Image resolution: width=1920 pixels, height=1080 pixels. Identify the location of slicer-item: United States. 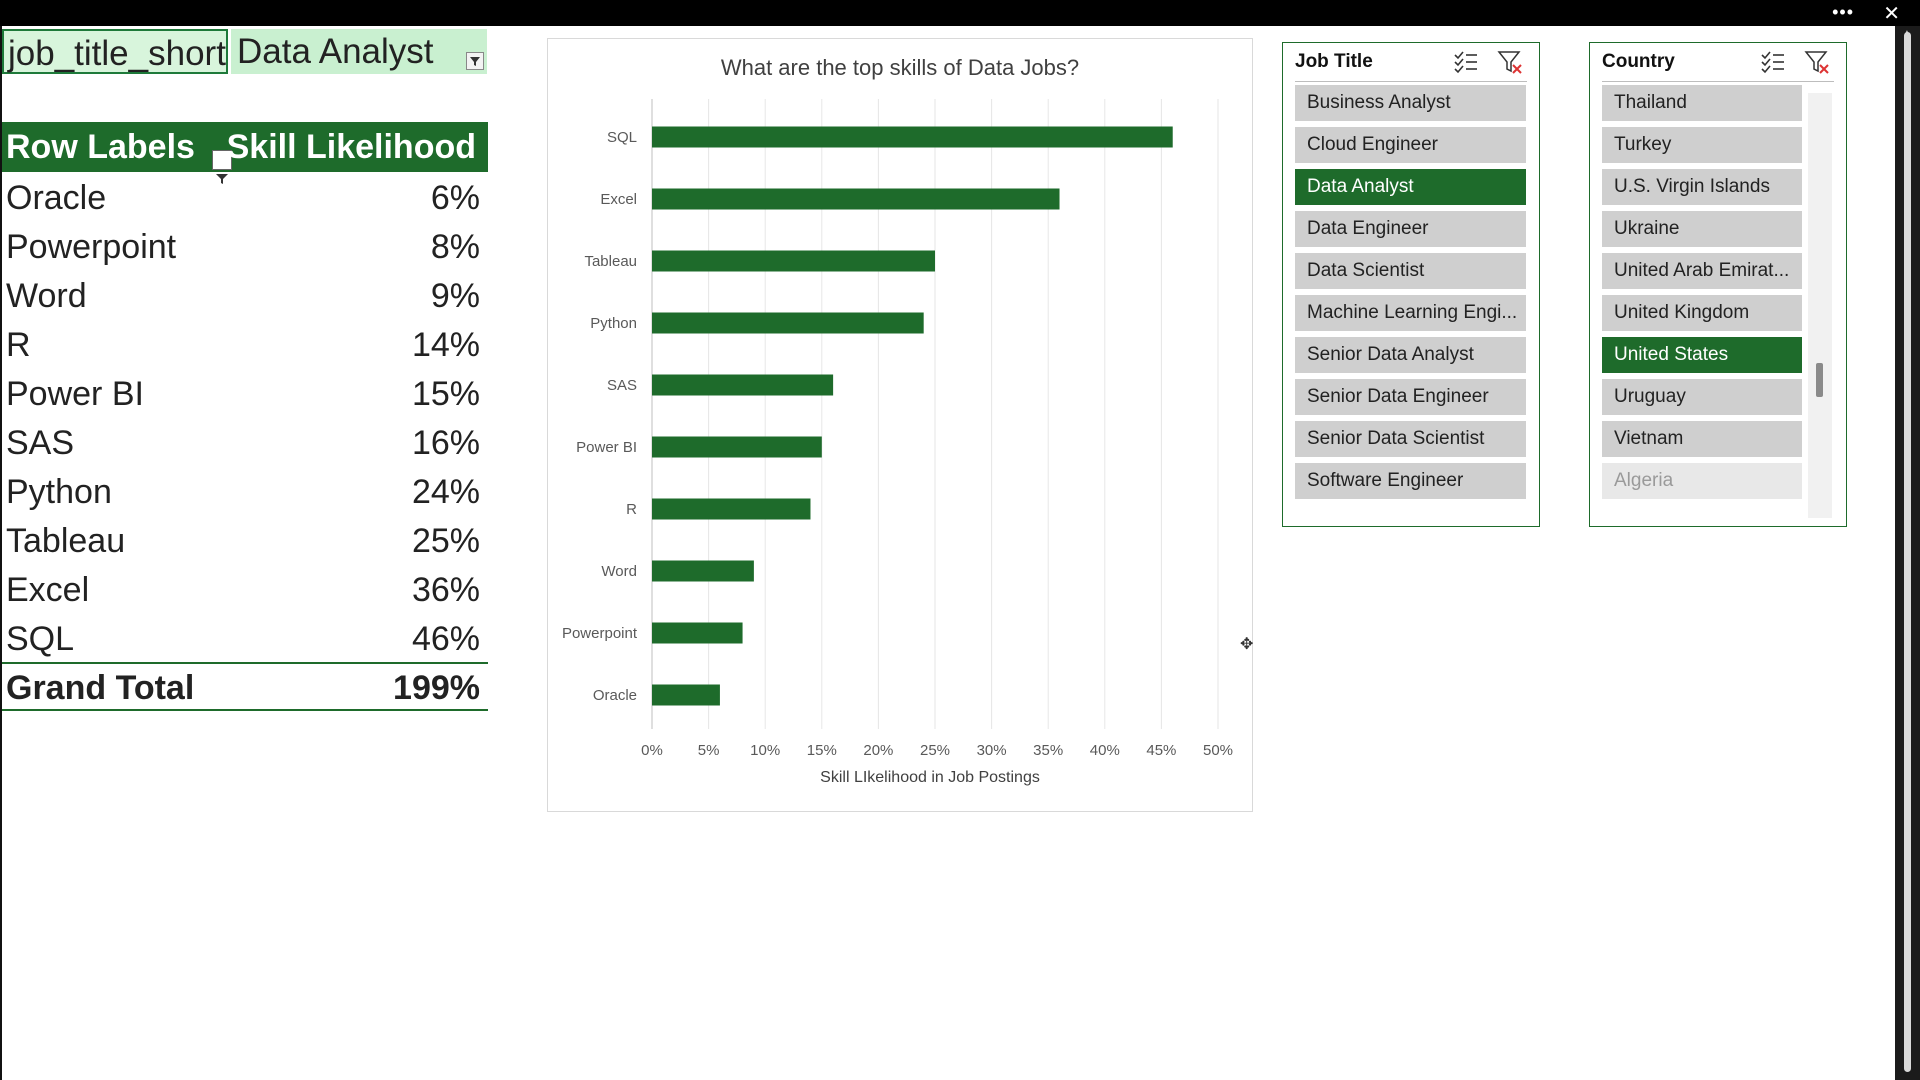
(1702, 355).